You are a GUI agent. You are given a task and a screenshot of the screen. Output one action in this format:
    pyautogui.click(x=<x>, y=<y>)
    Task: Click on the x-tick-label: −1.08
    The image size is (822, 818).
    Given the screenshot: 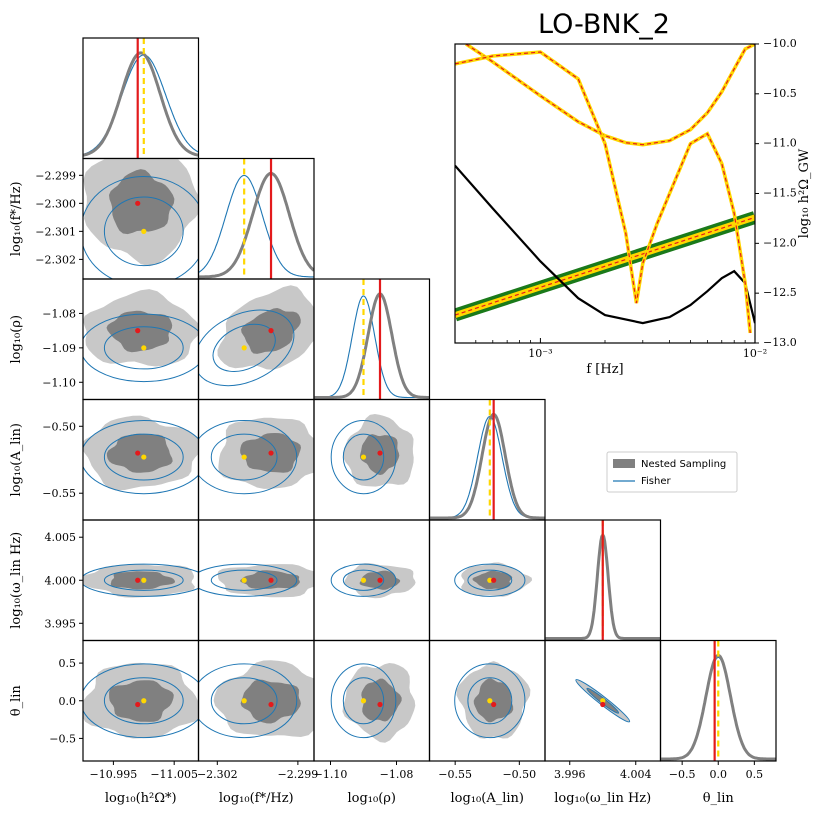 What is the action you would take?
    pyautogui.click(x=397, y=774)
    